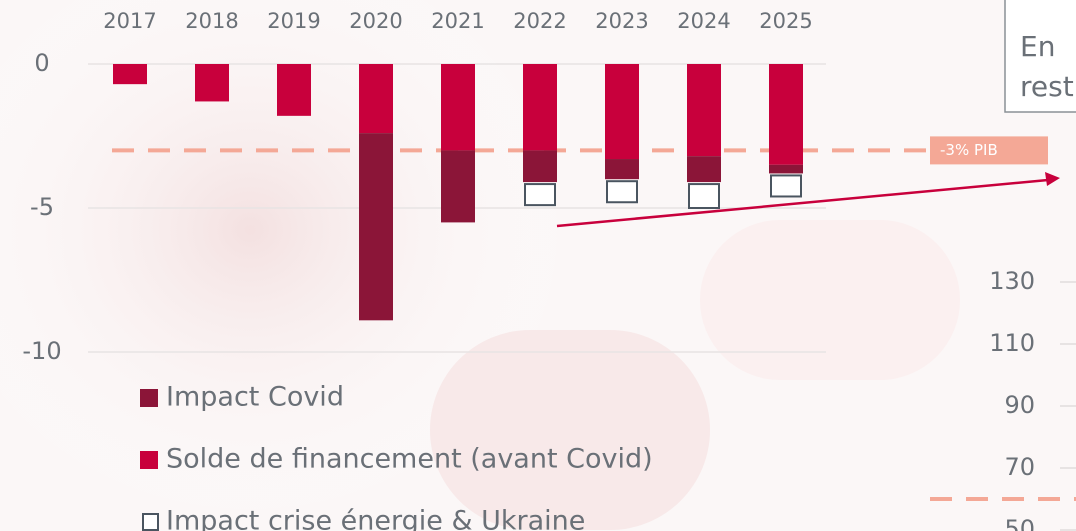 The image size is (1076, 531). What do you see at coordinates (255, 397) in the screenshot?
I see `legend-label: Impact Covid` at bounding box center [255, 397].